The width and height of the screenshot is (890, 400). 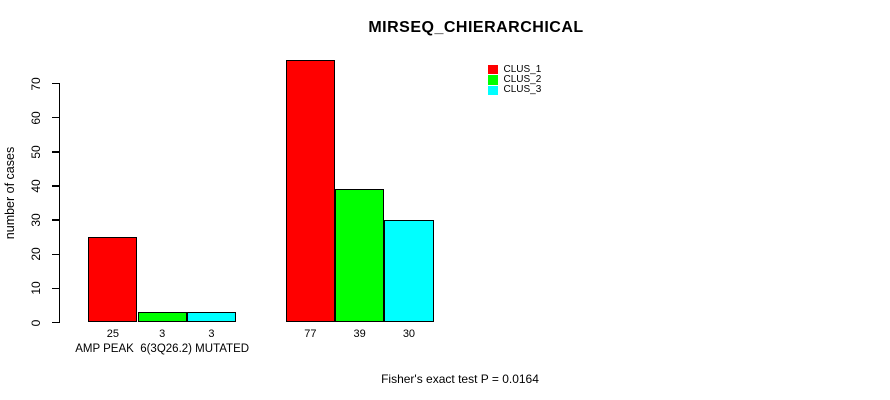 I want to click on bar-clus_2-group2, so click(x=360, y=256).